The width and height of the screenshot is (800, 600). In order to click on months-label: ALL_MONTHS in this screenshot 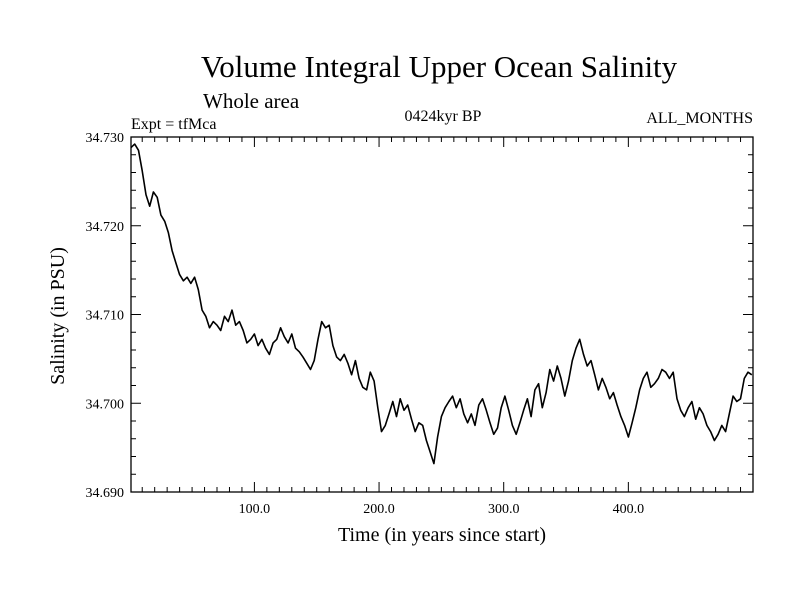, I will do `click(699, 118)`.